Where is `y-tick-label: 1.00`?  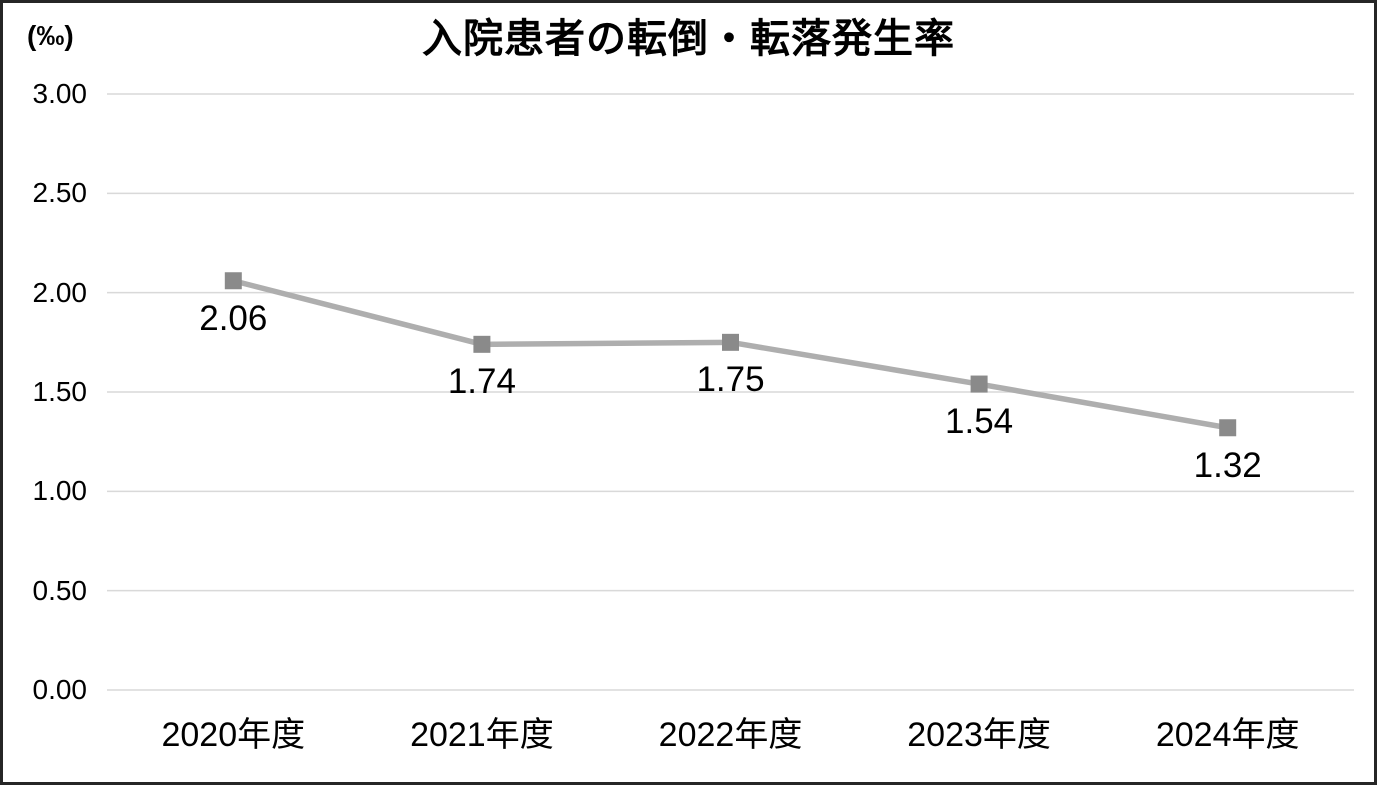
y-tick-label: 1.00 is located at coordinates (60, 491).